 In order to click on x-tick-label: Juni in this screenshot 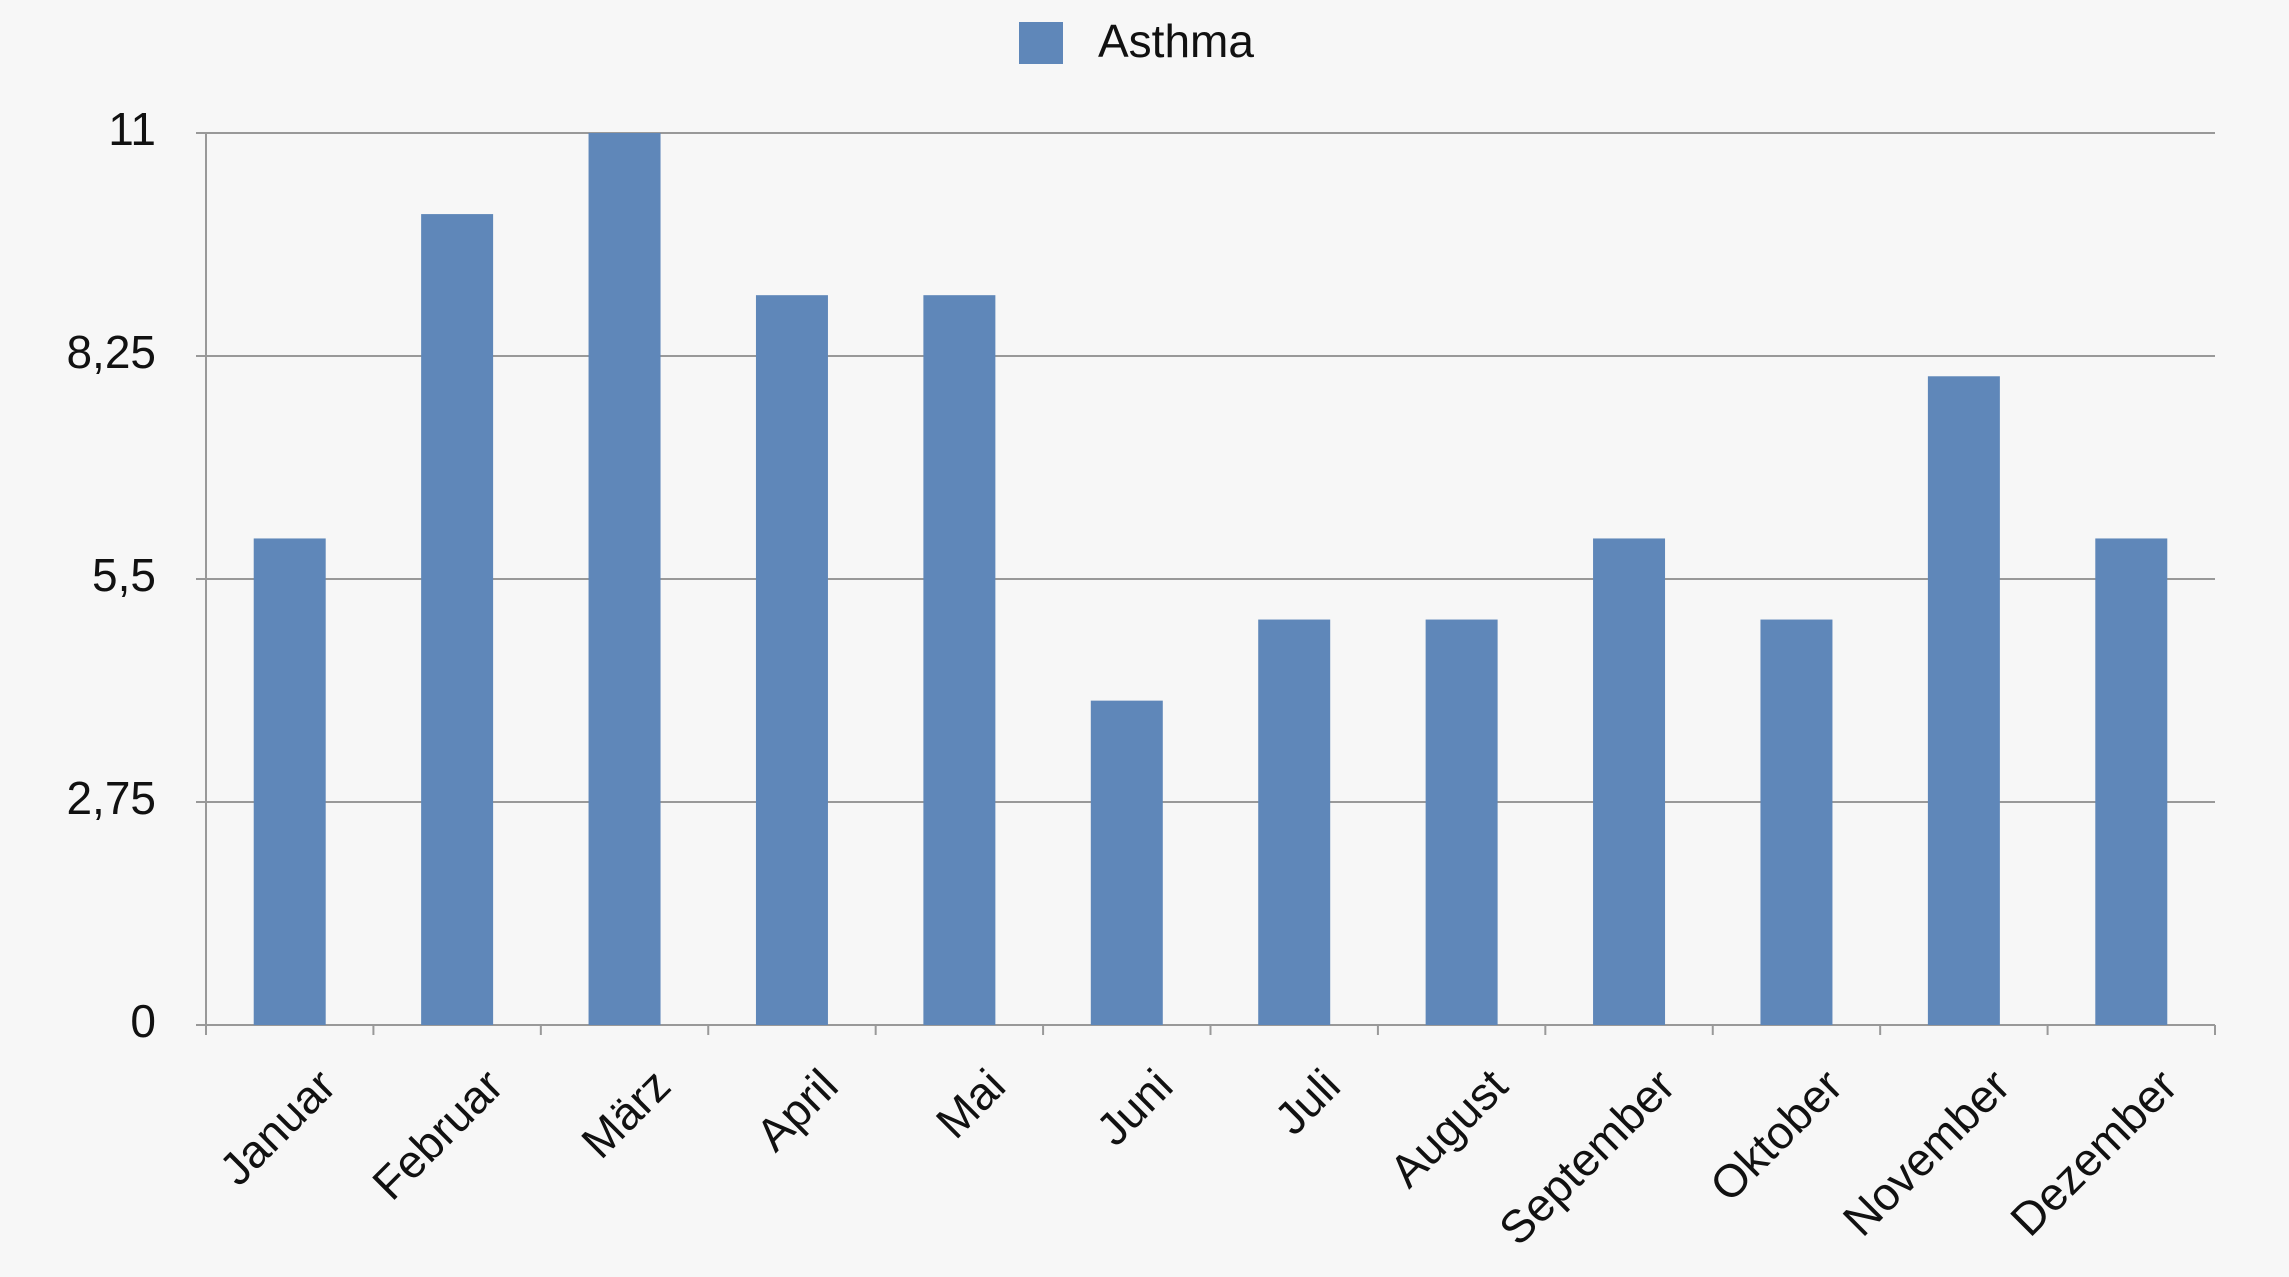, I will do `click(1134, 1107)`.